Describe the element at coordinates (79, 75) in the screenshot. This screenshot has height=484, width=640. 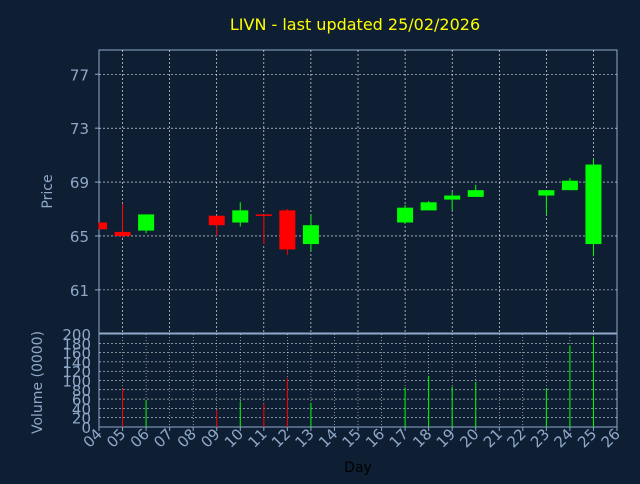
I see `price-ytick-label: 77` at that location.